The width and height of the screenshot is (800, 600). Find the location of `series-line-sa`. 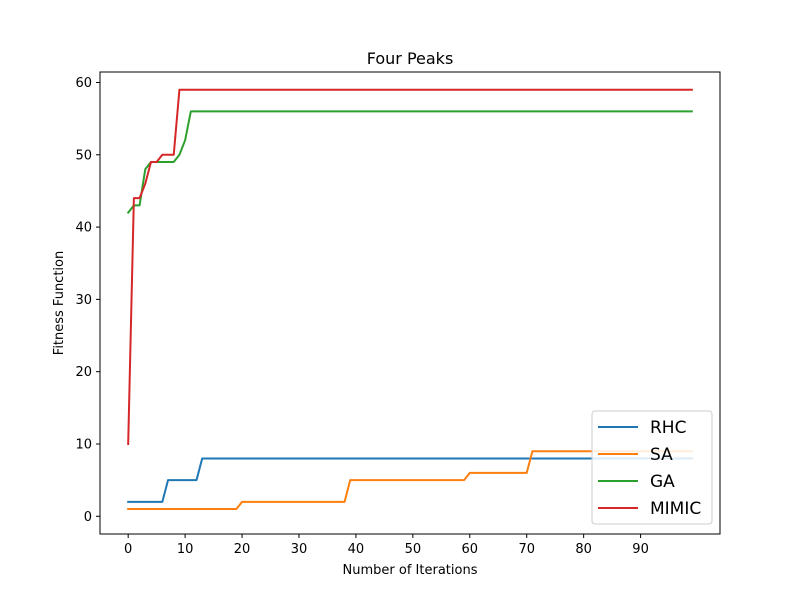

series-line-sa is located at coordinates (410, 480).